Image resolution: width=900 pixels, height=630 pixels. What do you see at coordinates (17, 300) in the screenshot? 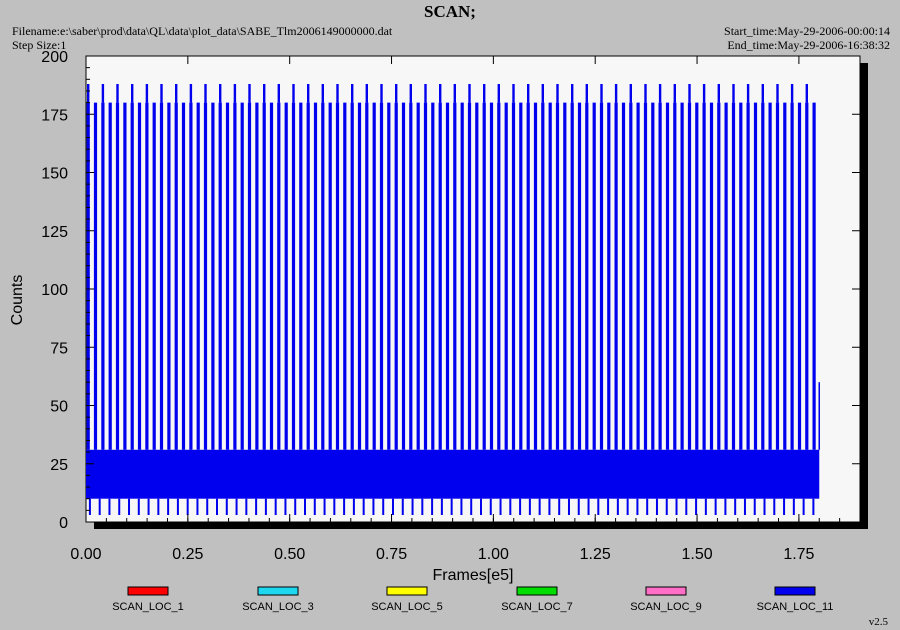
I see `y-axis-title: Counts` at bounding box center [17, 300].